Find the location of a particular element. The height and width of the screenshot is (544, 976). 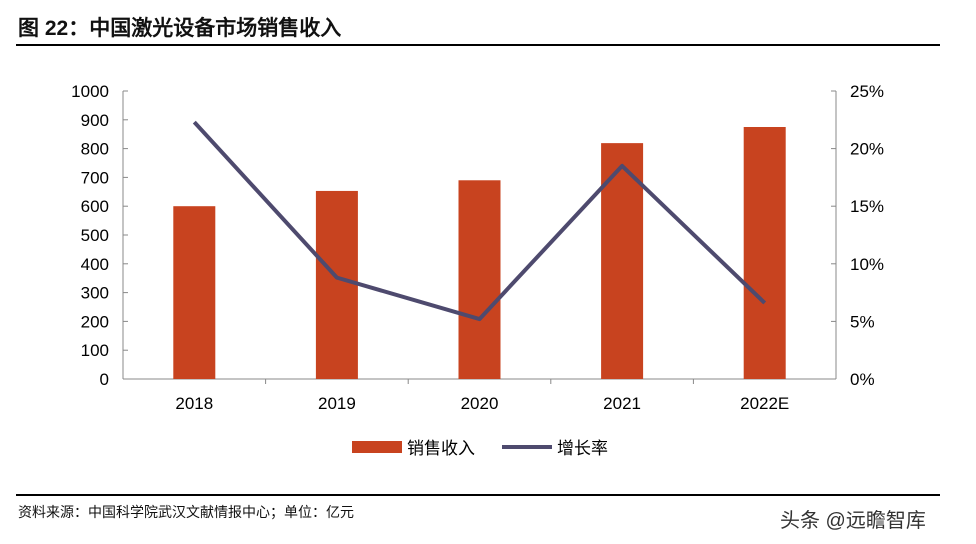

bar-2020 is located at coordinates (479, 279).